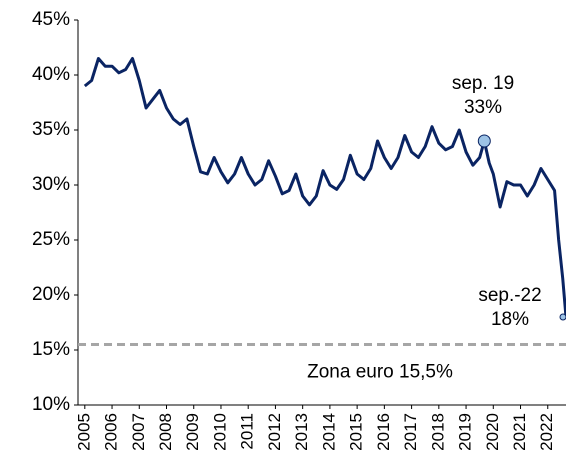 The image size is (566, 475). I want to click on y-tick-label: 45%, so click(51, 19).